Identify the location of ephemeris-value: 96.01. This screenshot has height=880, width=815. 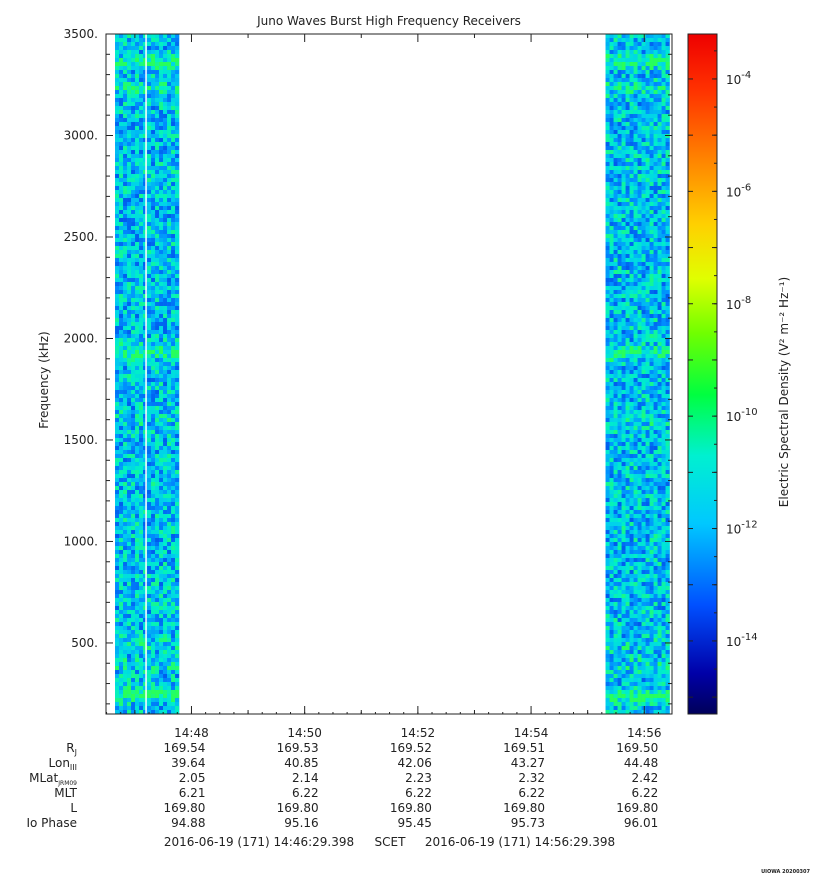
(641, 823).